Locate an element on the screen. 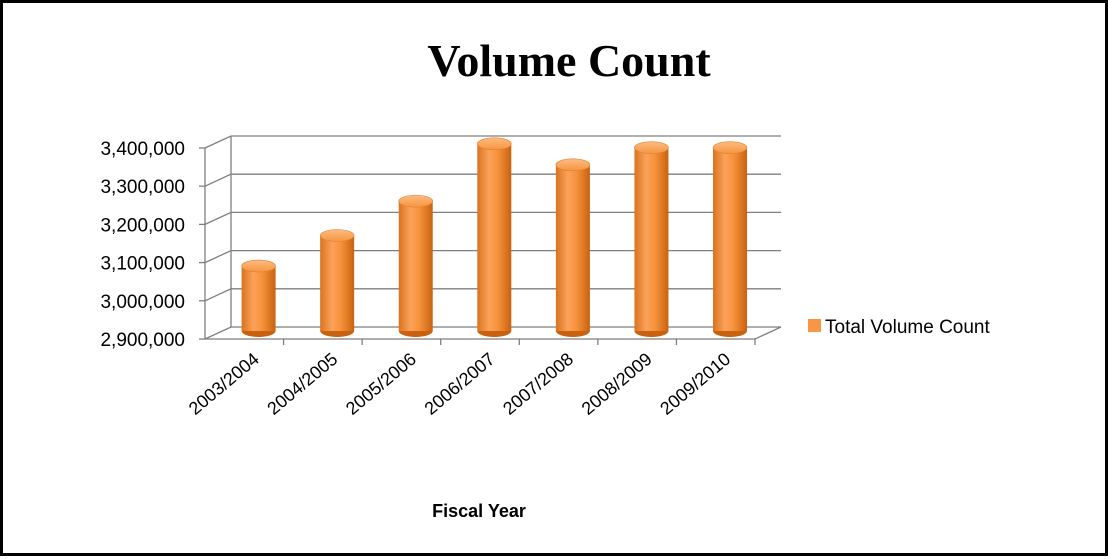 The height and width of the screenshot is (559, 1108). y-tick-label: 3,200,000 is located at coordinates (142, 225).